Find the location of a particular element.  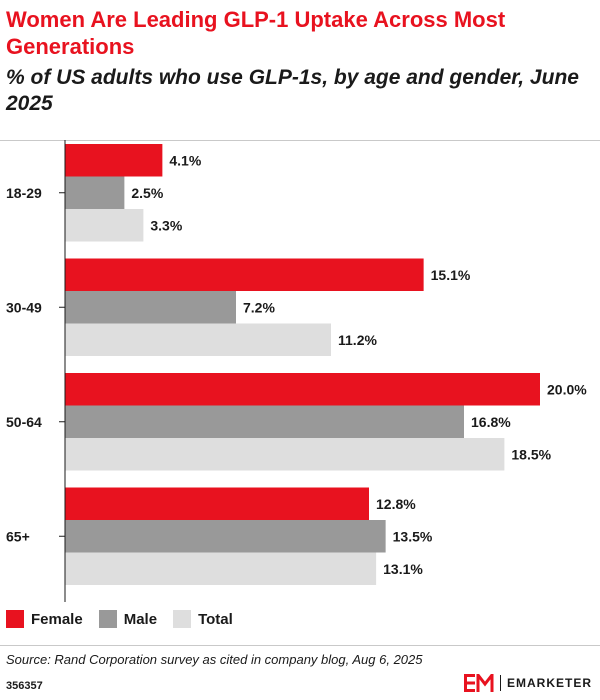

legend-label-female: Female is located at coordinates (57, 619).